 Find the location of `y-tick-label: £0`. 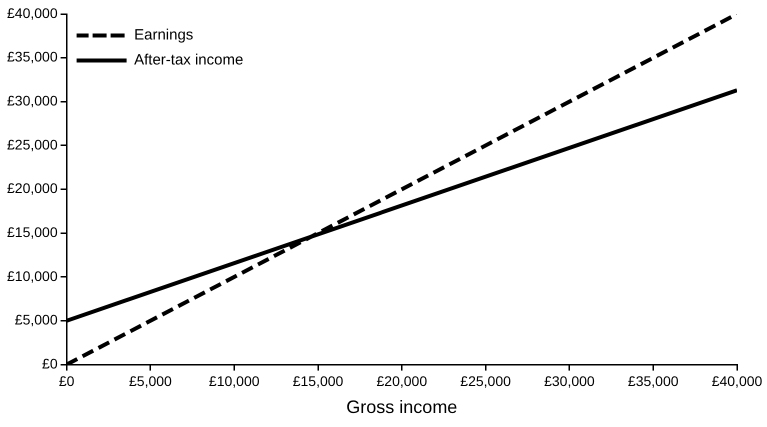

y-tick-label: £0 is located at coordinates (50, 363).